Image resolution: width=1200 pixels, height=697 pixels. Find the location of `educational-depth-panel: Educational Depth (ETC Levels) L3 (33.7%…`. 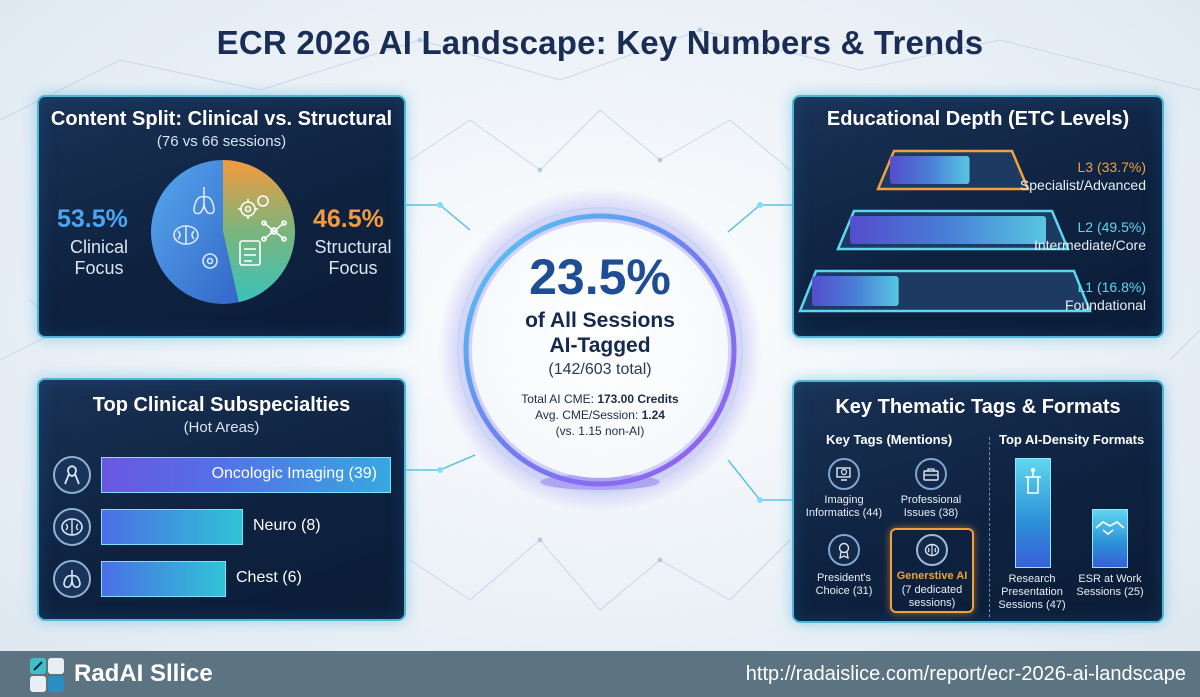

educational-depth-panel: Educational Depth (ETC Levels) L3 (33.7%… is located at coordinates (978, 216).